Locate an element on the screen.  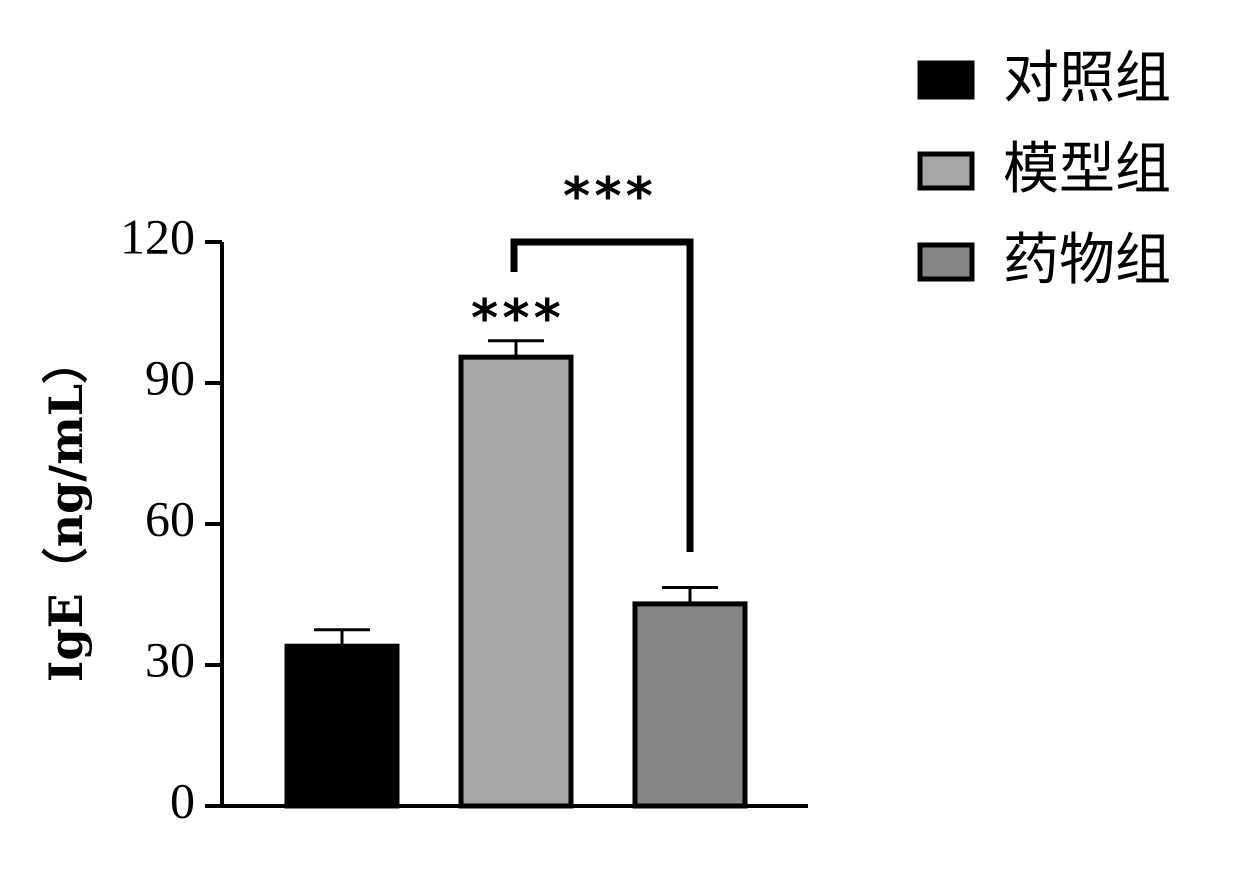
significance-bracket is located at coordinates (602, 395).